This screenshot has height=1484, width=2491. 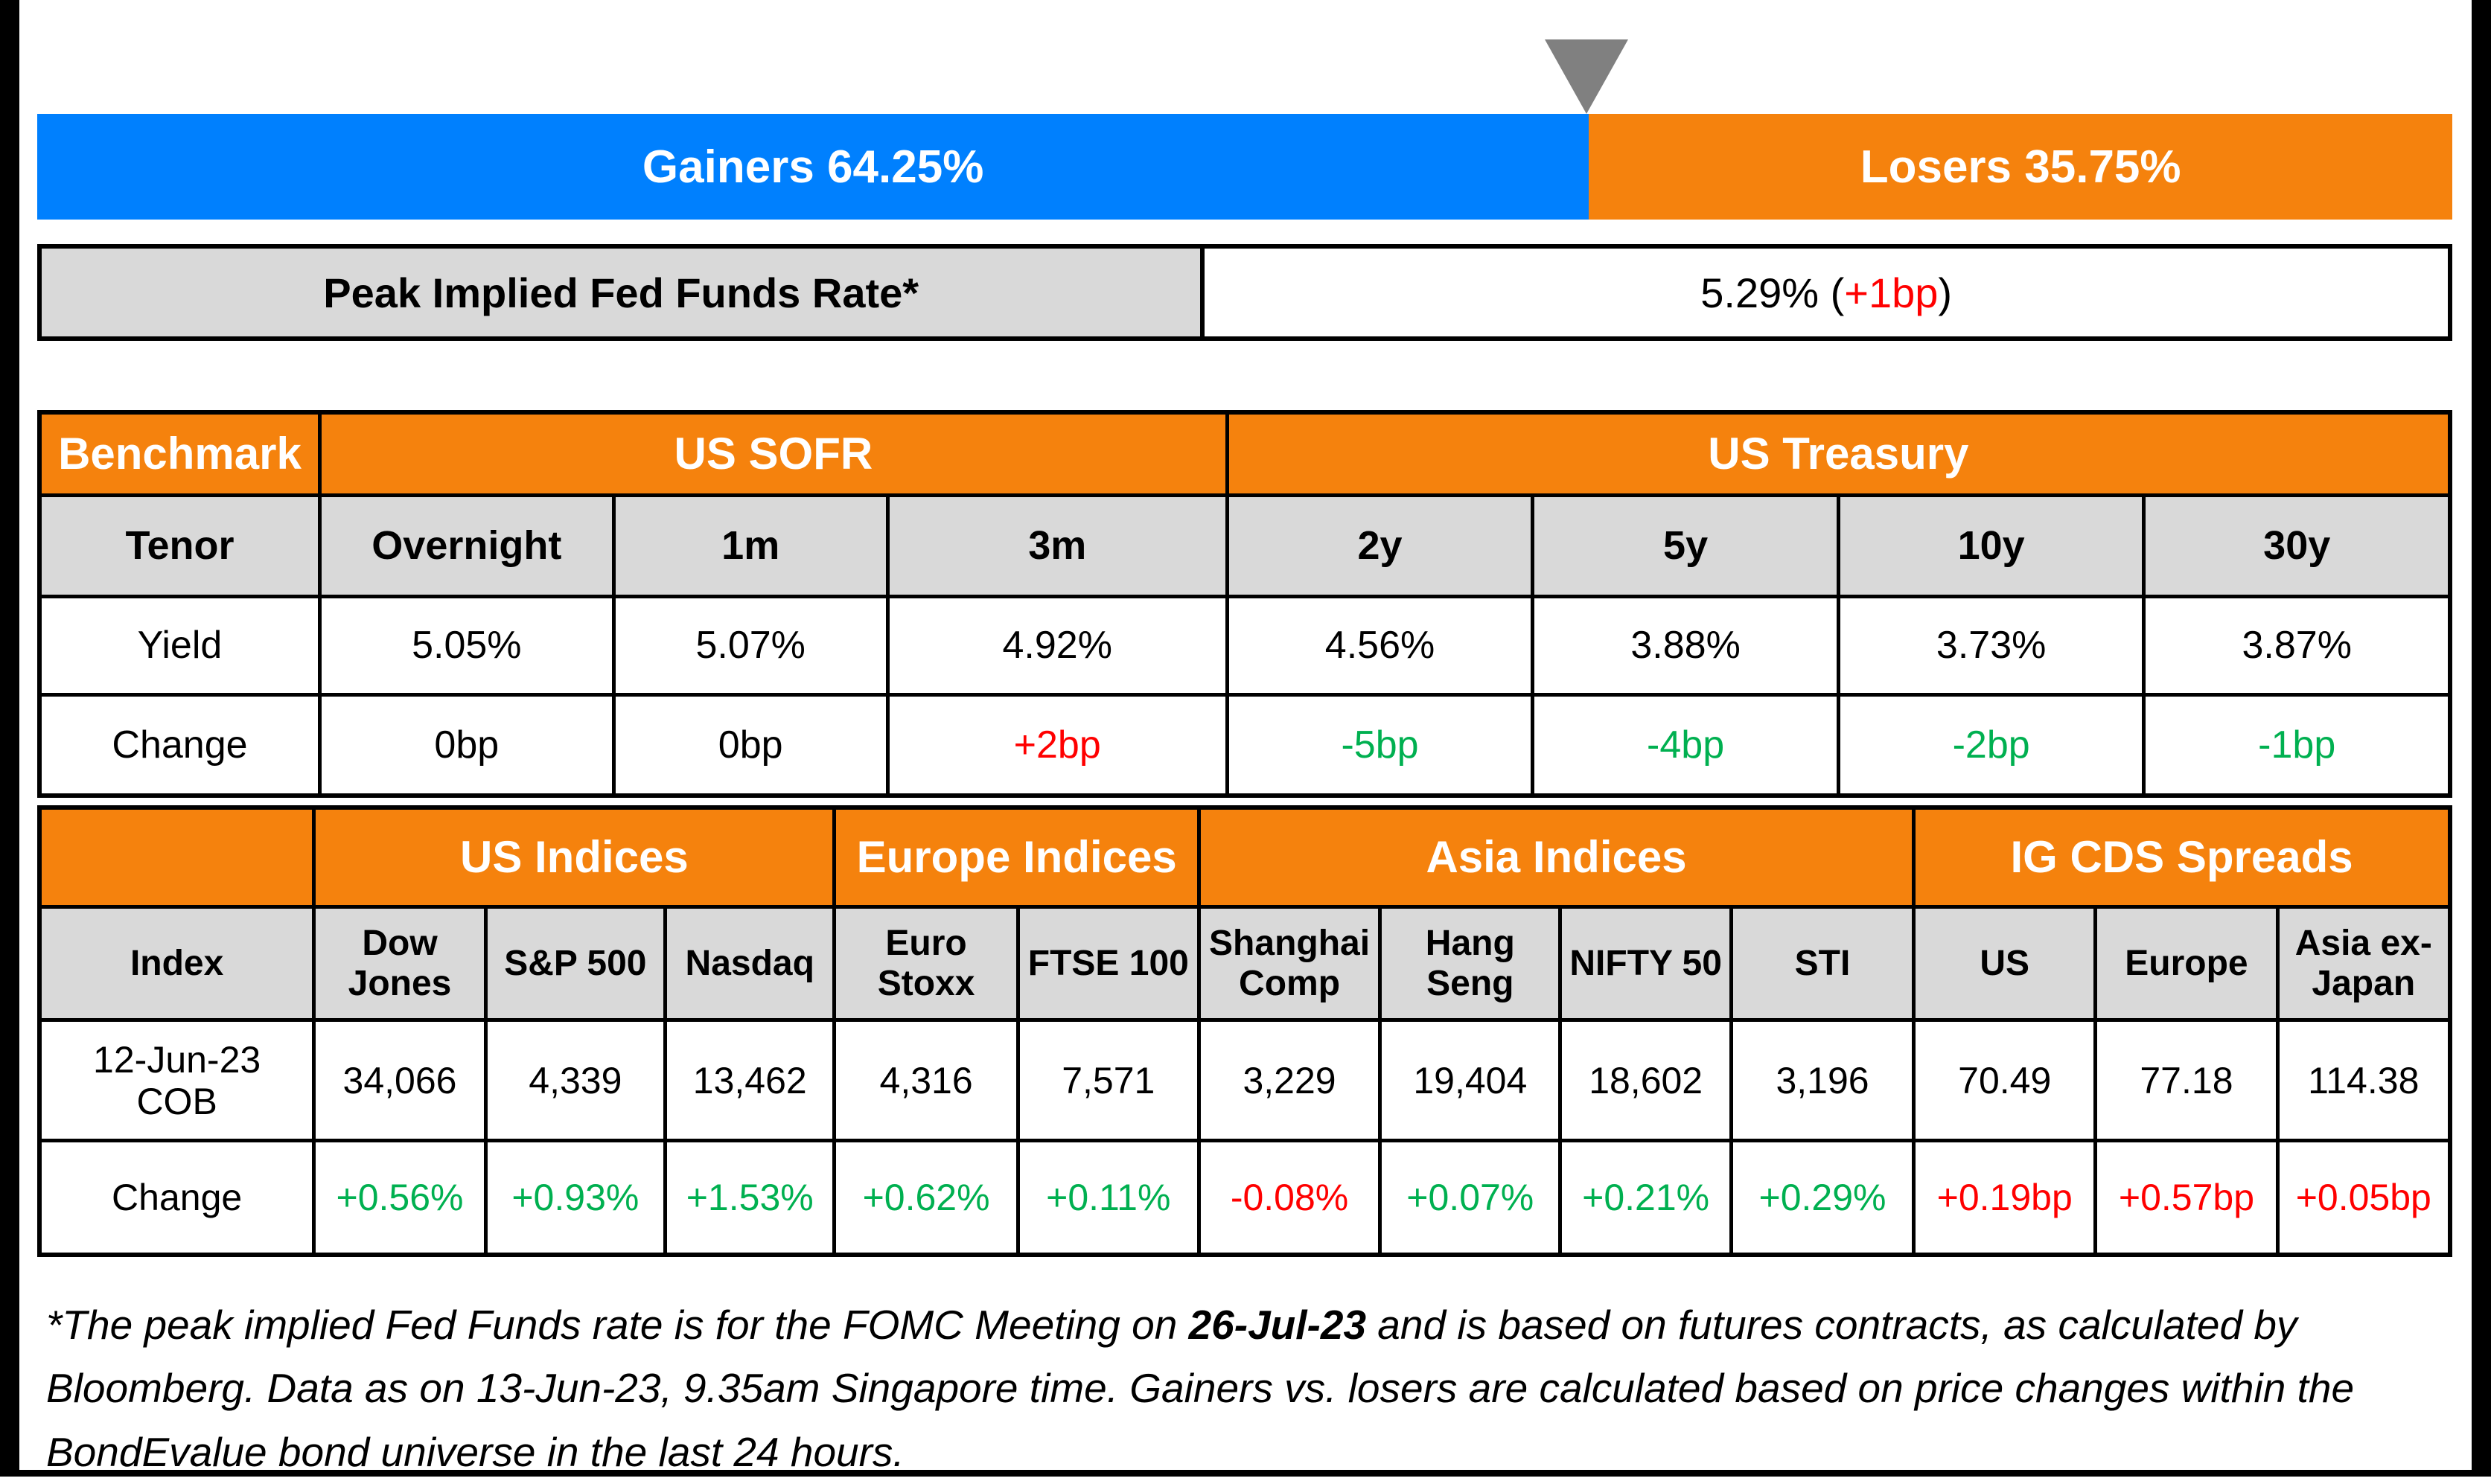 What do you see at coordinates (1289, 963) in the screenshot?
I see `index-header-shanghai-comp: Shanghai Comp` at bounding box center [1289, 963].